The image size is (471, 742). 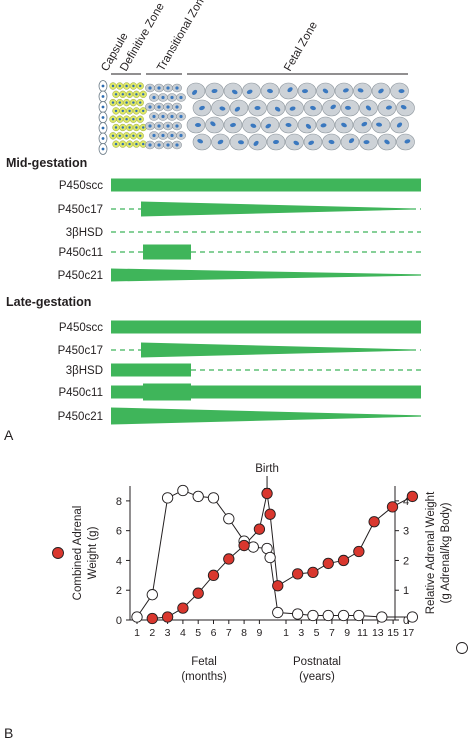 What do you see at coordinates (406, 532) in the screenshot?
I see `right-tick-label: 3` at bounding box center [406, 532].